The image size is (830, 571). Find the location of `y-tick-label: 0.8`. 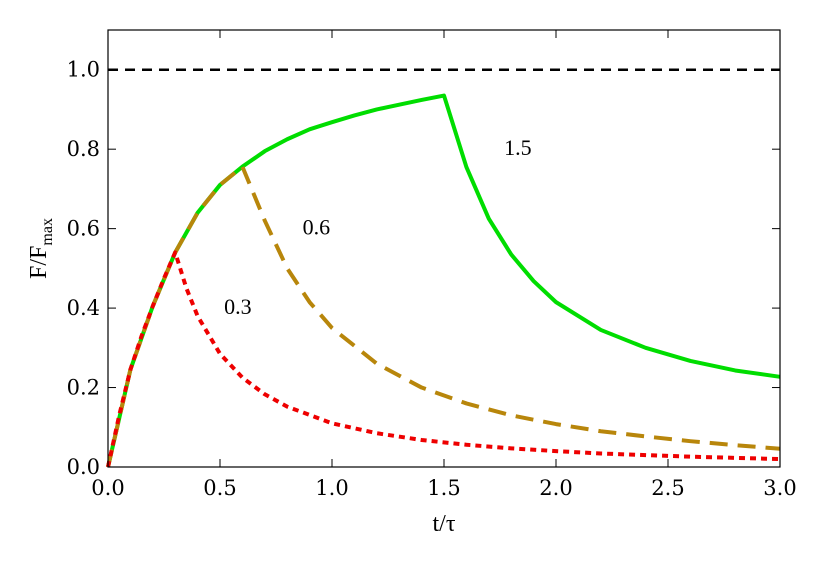

y-tick-label: 0.8 is located at coordinates (83, 149).